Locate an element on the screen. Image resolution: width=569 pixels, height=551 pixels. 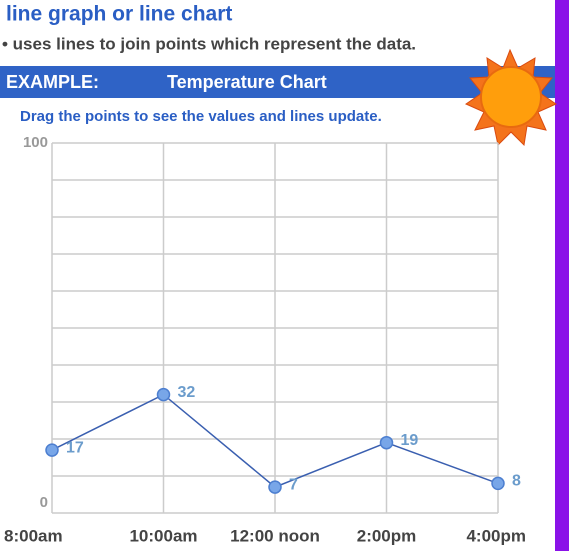
page-title: line graph or line chart is located at coordinates (119, 14).